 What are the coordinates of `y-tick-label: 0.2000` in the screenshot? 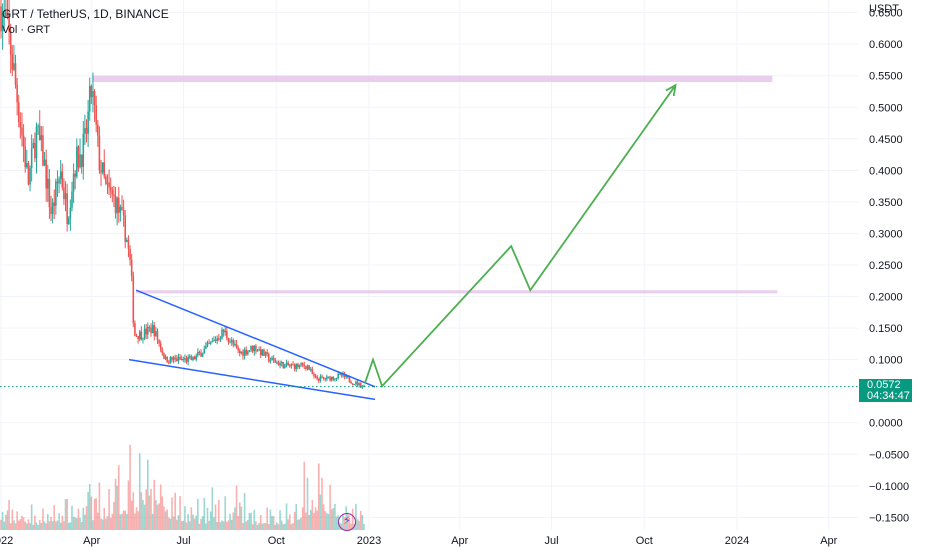 It's located at (886, 298).